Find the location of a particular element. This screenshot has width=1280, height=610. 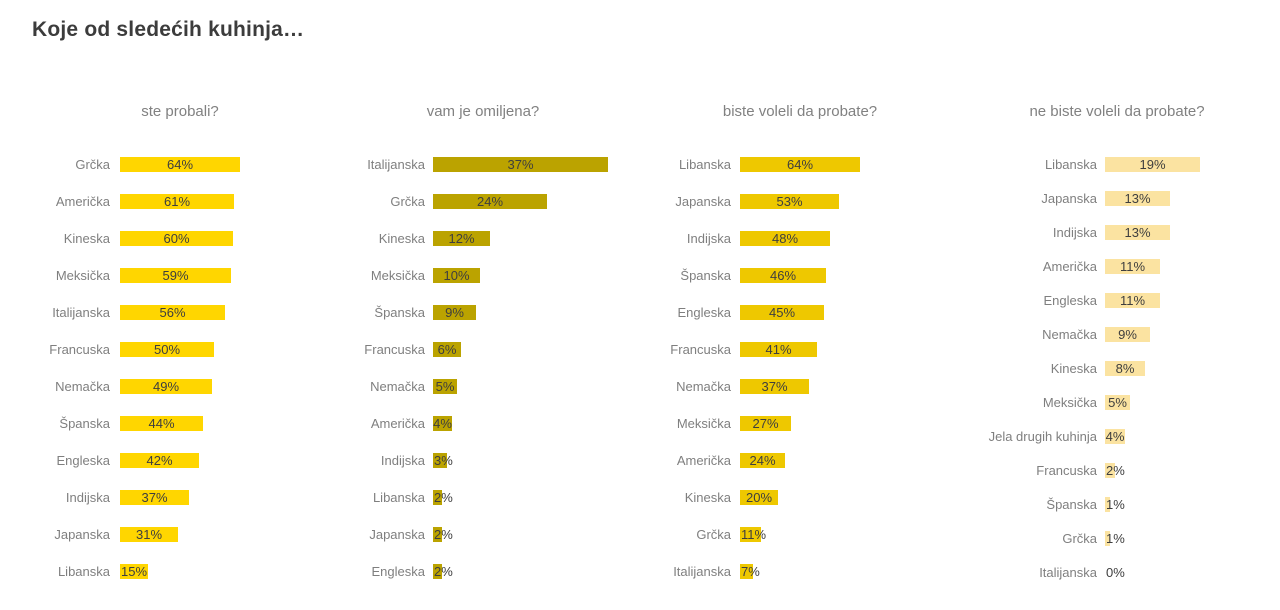

bar-row: Meksička 5% is located at coordinates (1117, 402).